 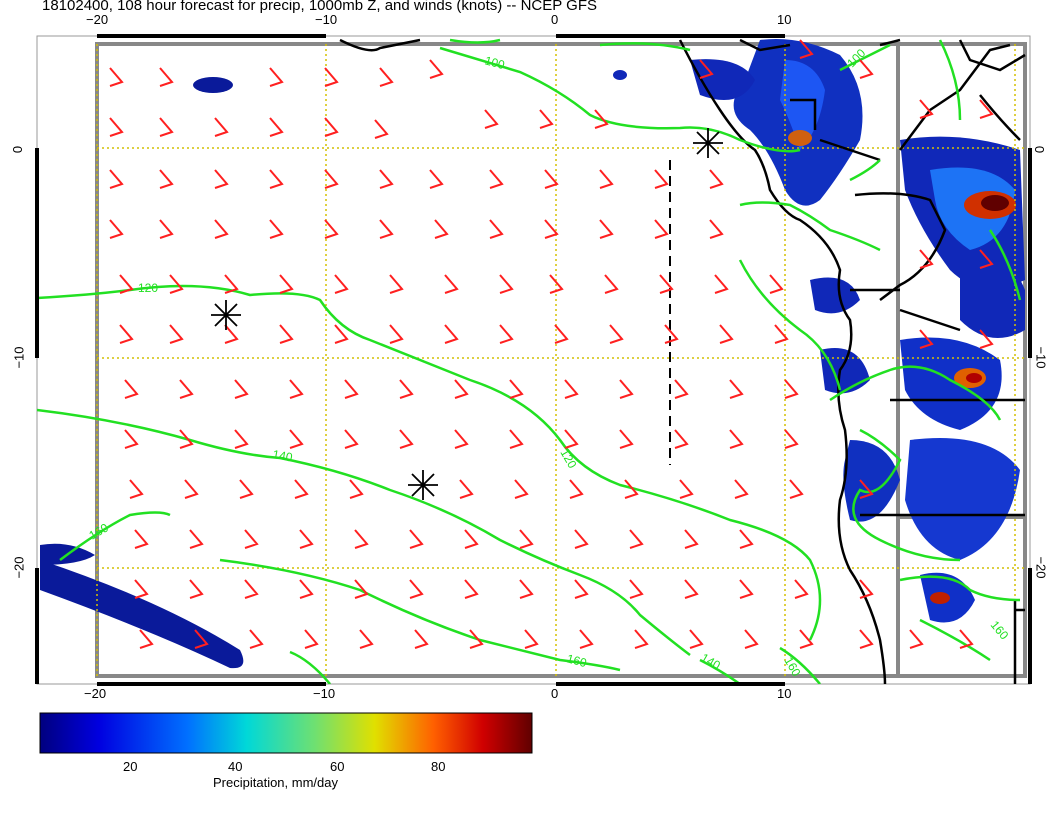 What do you see at coordinates (576, 660) in the screenshot?
I see `contour-label: 160` at bounding box center [576, 660].